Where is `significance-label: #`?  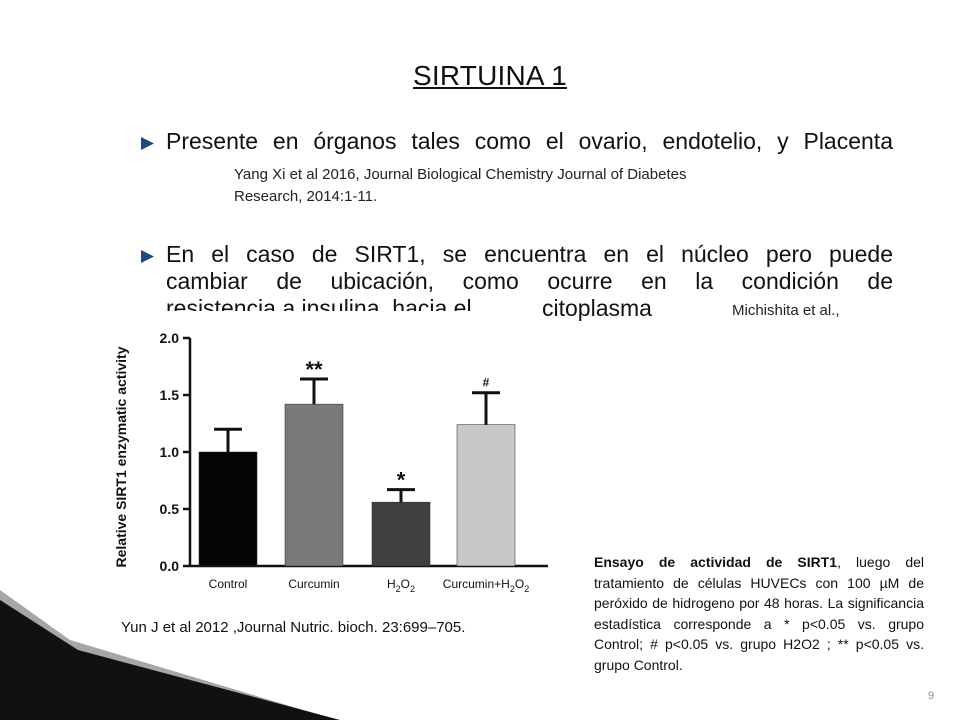
significance-label: # is located at coordinates (486, 383).